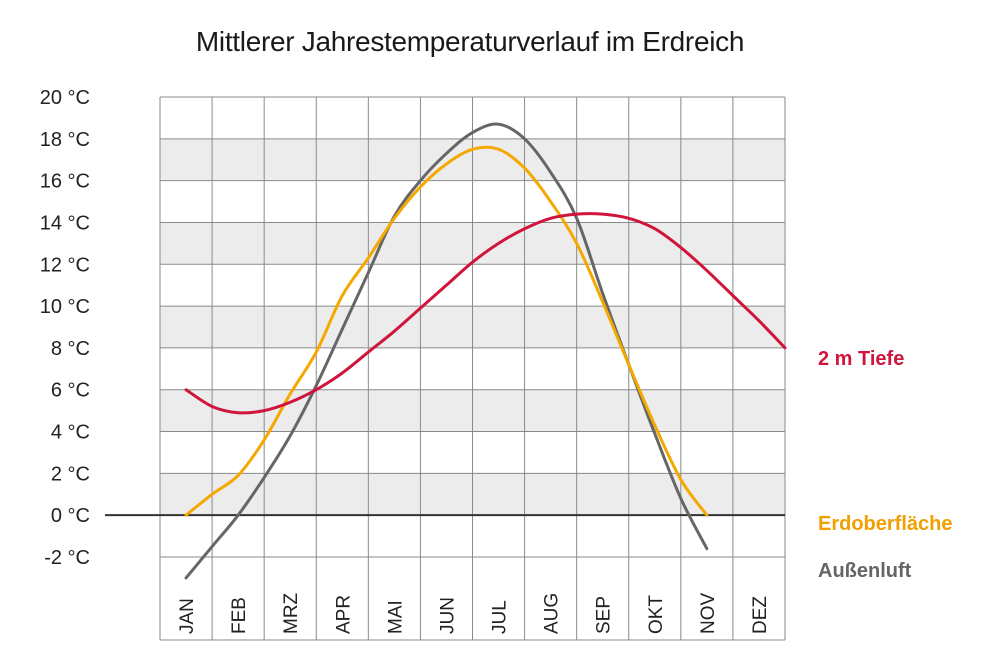 The height and width of the screenshot is (661, 1000). Describe the element at coordinates (70, 433) in the screenshot. I see `y-tick-label: 4 °C` at that location.